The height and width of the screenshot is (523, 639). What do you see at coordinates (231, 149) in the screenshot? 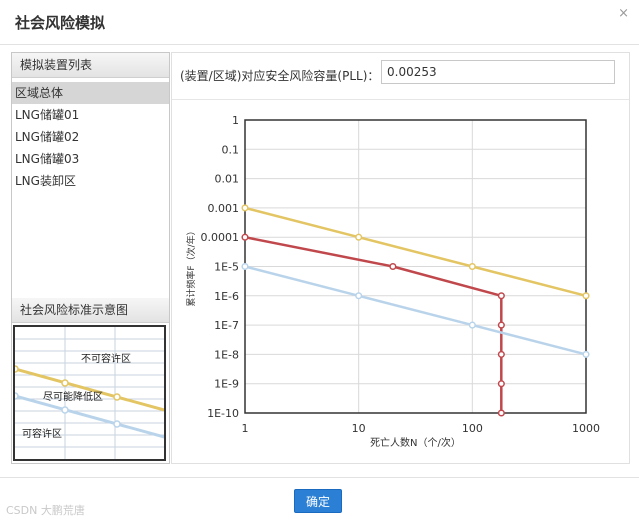
I see `y-tick-label: 0.1` at bounding box center [231, 149].